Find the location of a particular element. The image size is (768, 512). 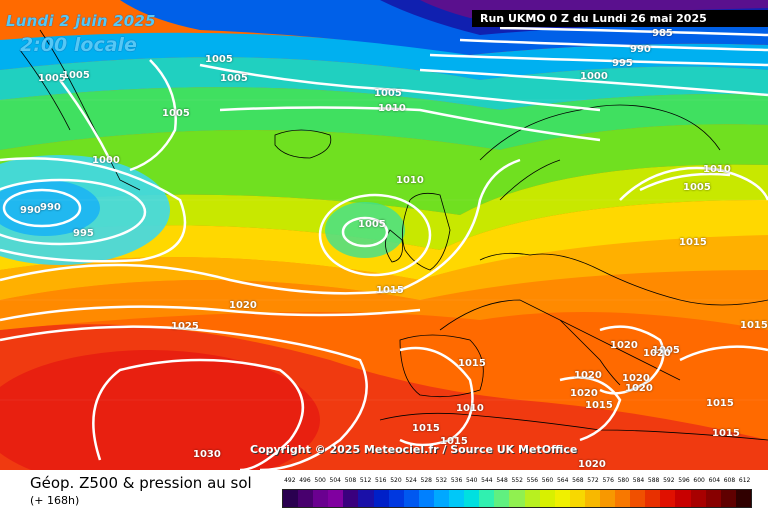

scale-label: 512 is located at coordinates (365, 480).